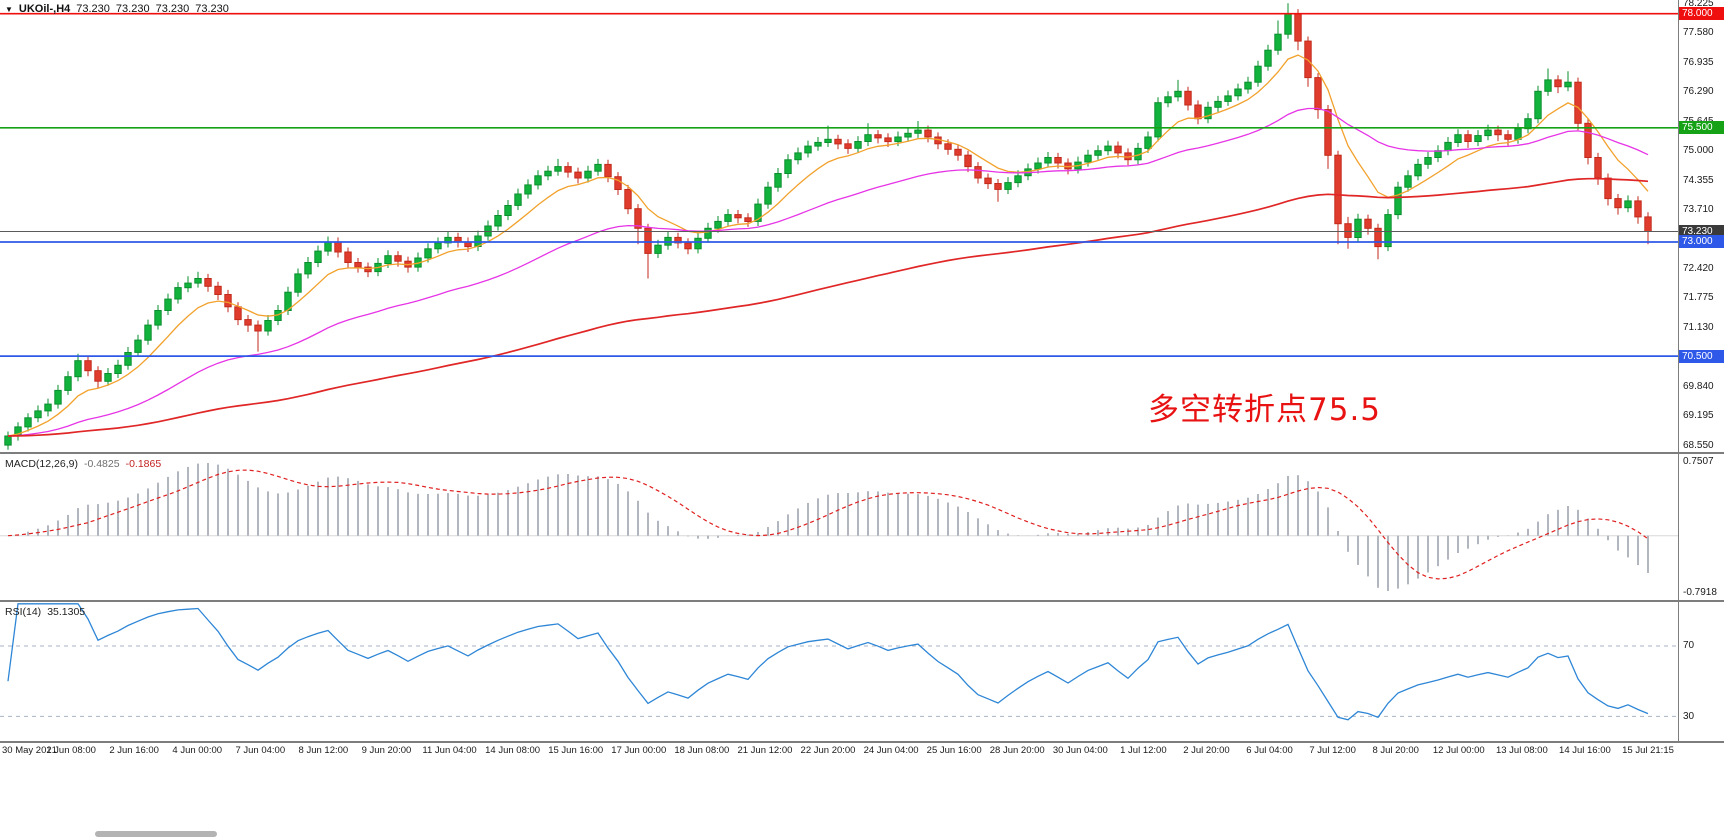 This screenshot has height=839, width=1724. Describe the element at coordinates (1698, 180) in the screenshot. I see `price-tick-label: 74.355` at that location.